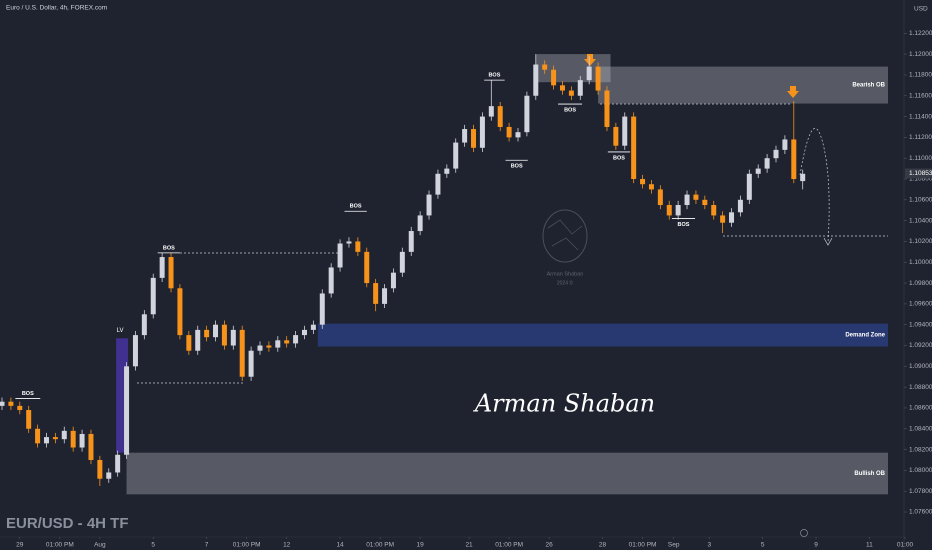 Image resolution: width=932 pixels, height=550 pixels. Describe the element at coordinates (565, 236) in the screenshot. I see `logo-shape` at that location.